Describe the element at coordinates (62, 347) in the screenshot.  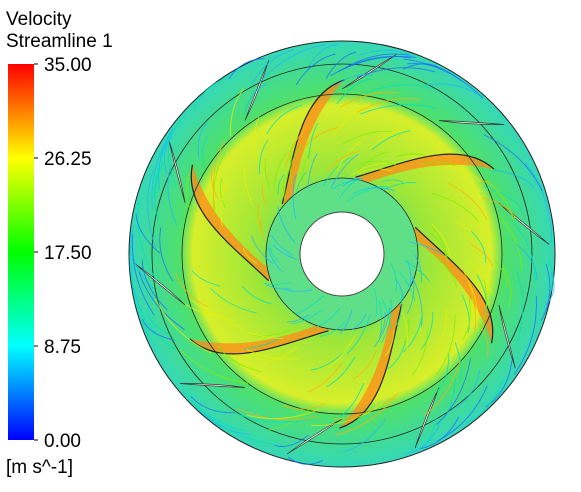
I see `colorbar-tick-label: 8.75` at that location.